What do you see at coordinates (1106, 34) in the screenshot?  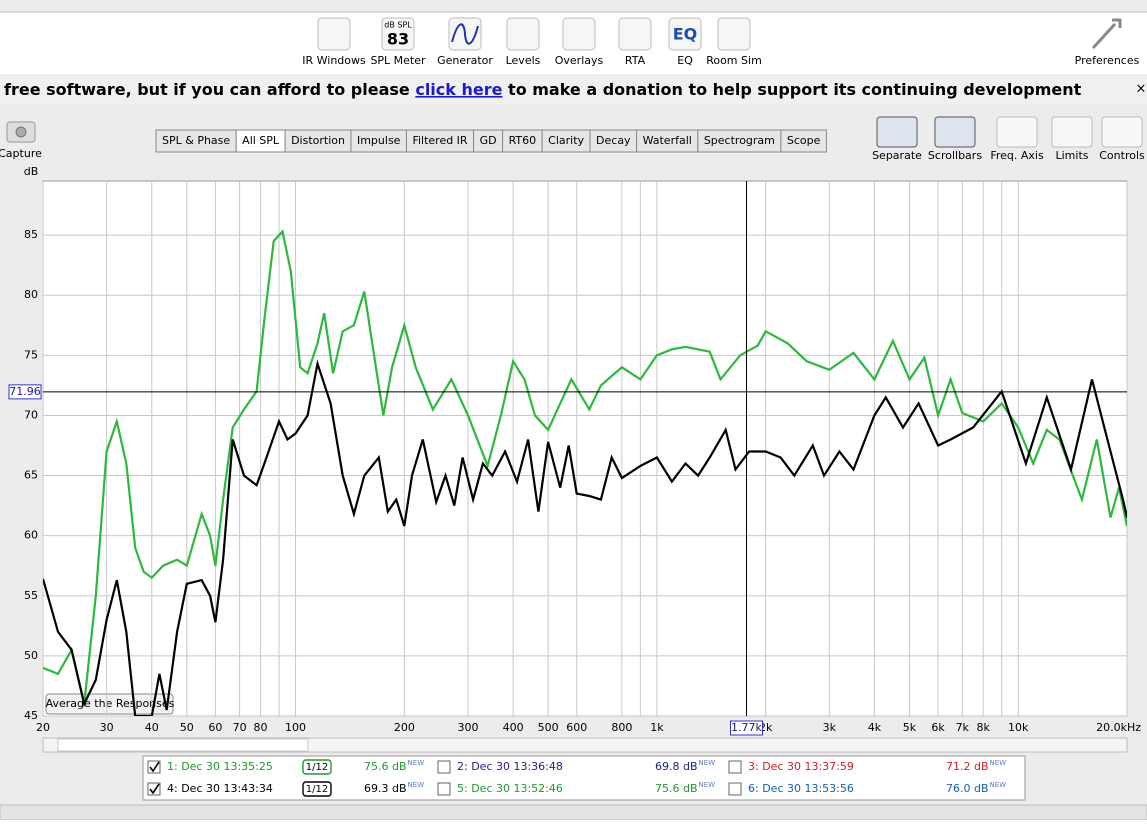 I see `prefs-wrench` at bounding box center [1106, 34].